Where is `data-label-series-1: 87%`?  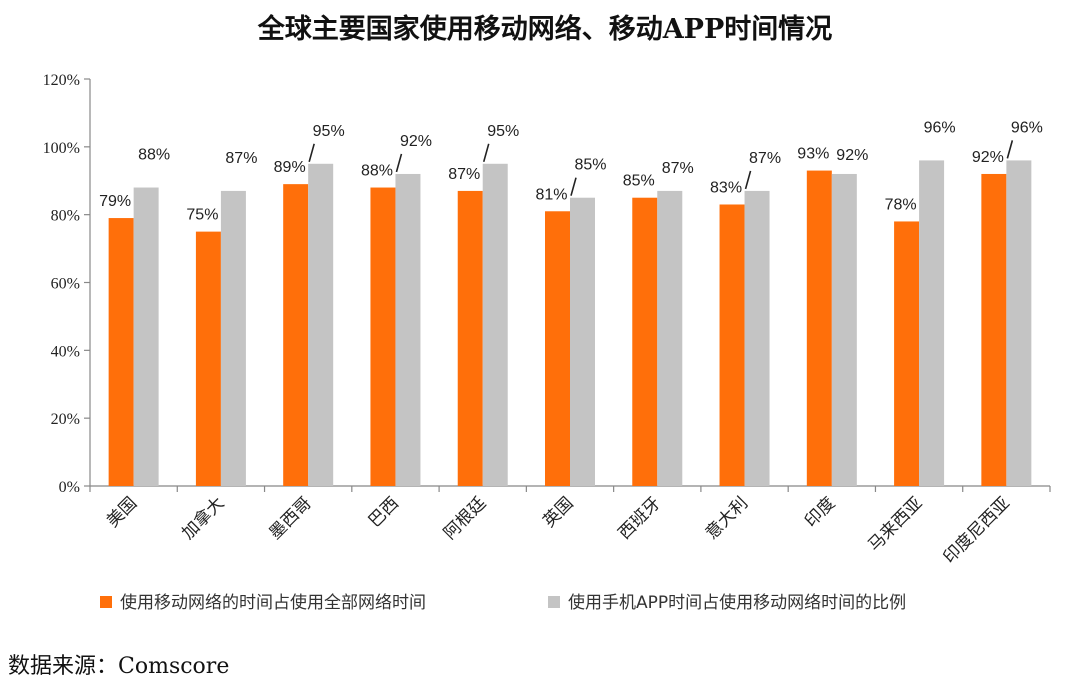
data-label-series-1: 87% is located at coordinates (464, 174).